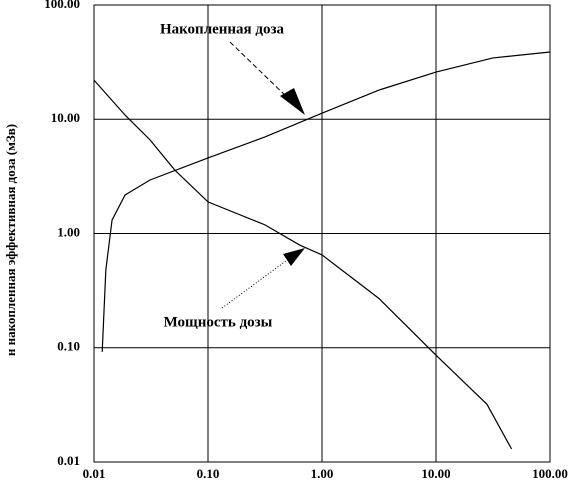 Image resolution: width=572 pixels, height=483 pixels. I want to click on x-tick-label: 10.00, so click(435, 473).